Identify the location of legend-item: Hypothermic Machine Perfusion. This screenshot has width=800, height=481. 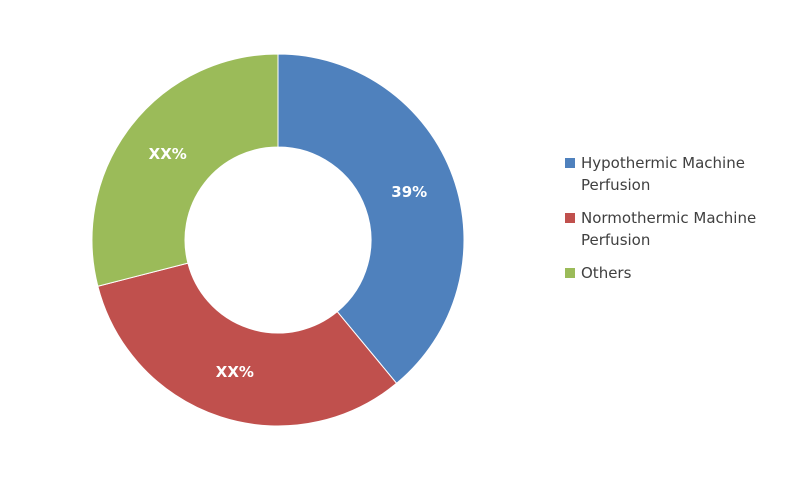
(680, 174).